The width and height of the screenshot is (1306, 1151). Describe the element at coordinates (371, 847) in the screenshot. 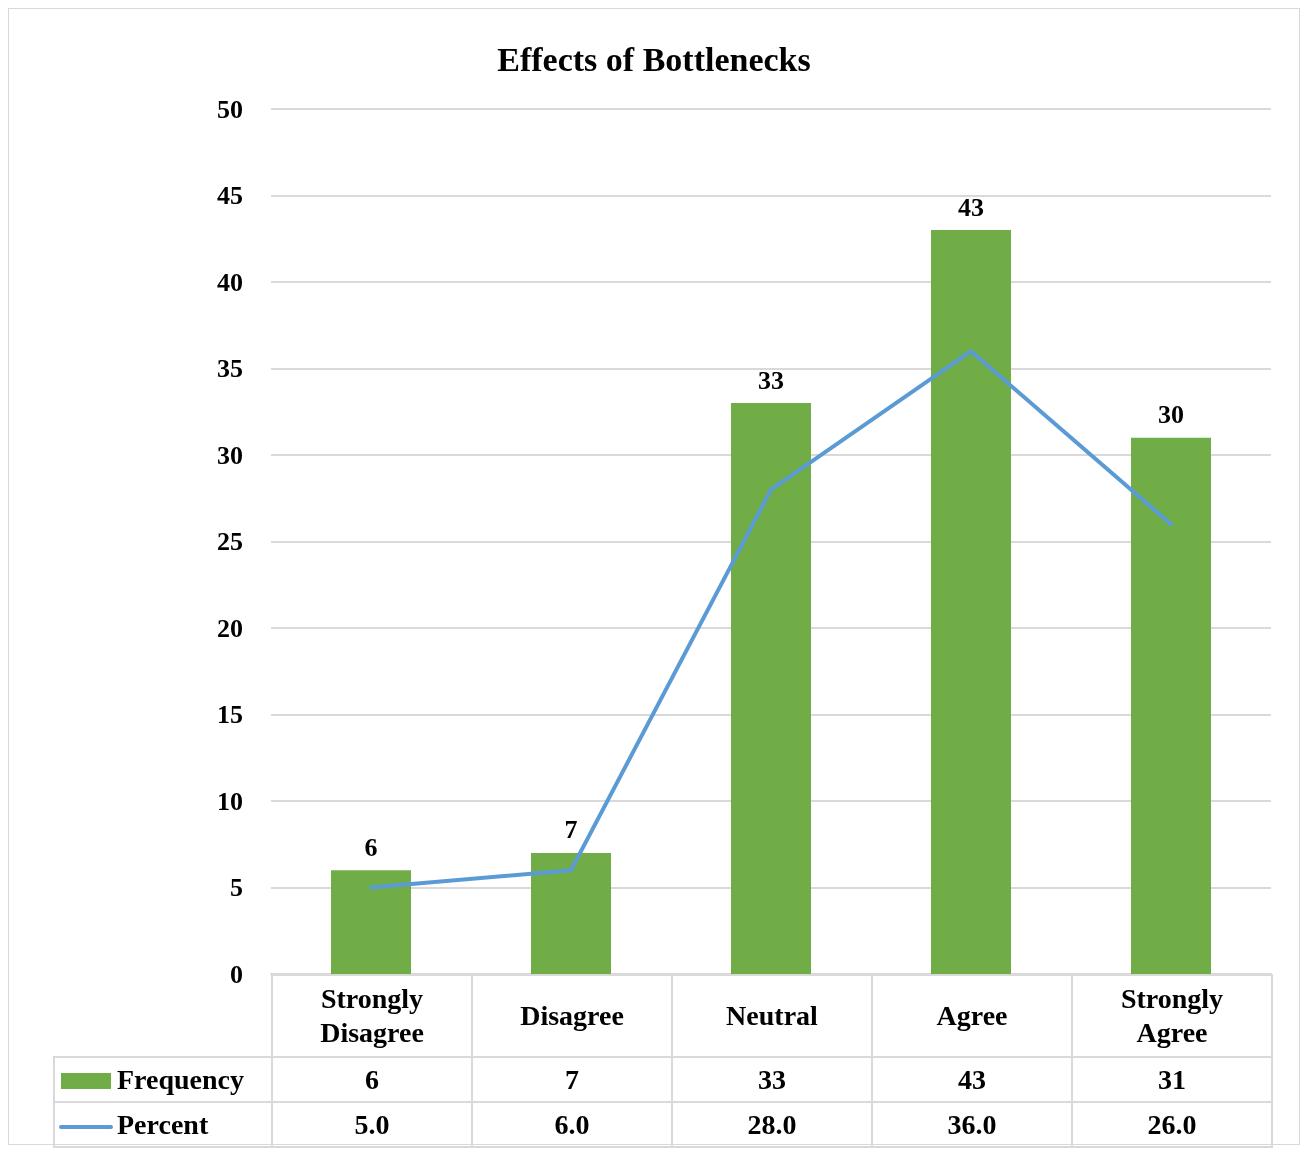

I see `text: 6` at that location.